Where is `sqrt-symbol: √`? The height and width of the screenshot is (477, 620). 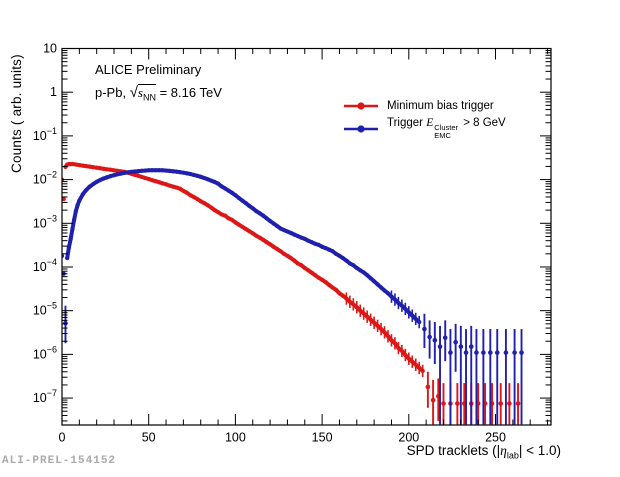
sqrt-symbol: √ is located at coordinates (133, 92).